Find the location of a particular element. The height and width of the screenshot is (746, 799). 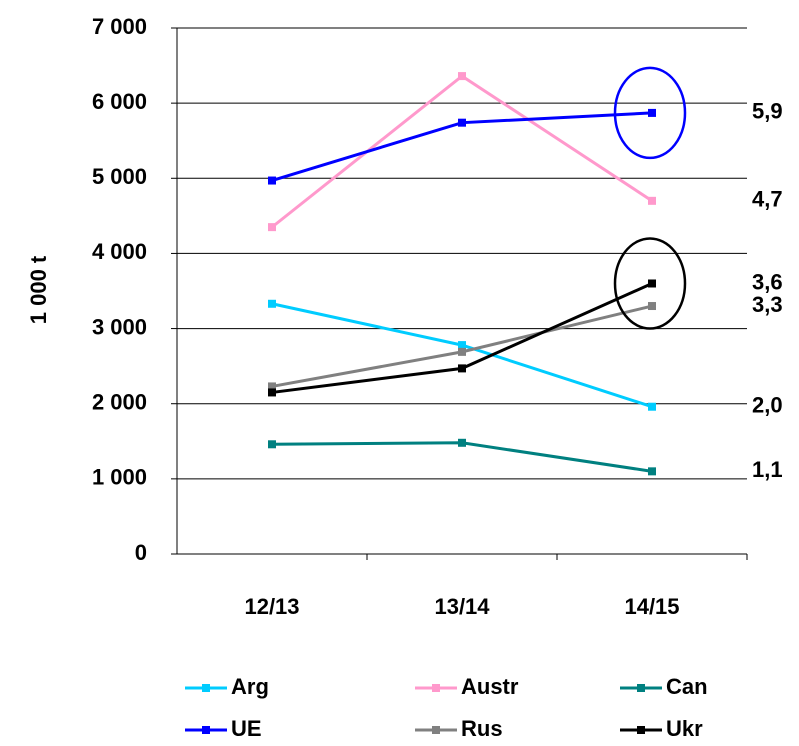

x-tick-label: 14/15 is located at coordinates (651, 606).